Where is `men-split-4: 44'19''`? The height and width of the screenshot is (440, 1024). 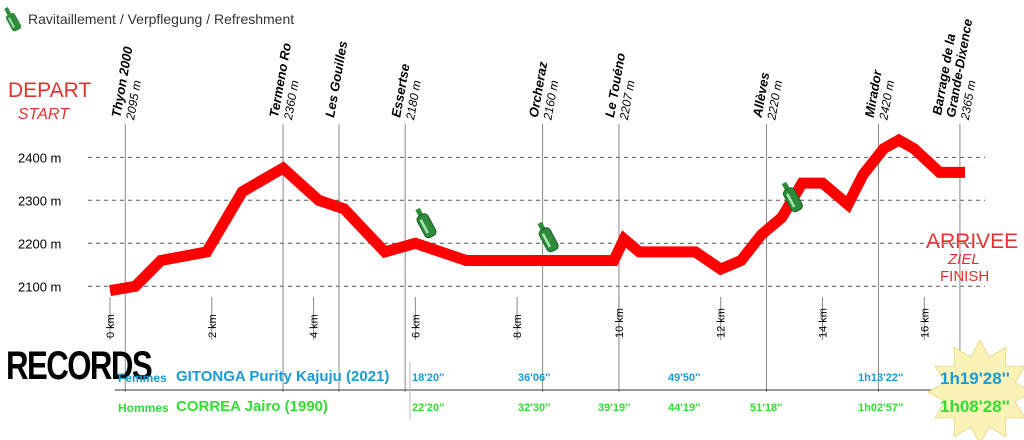 men-split-4: 44'19'' is located at coordinates (684, 408).